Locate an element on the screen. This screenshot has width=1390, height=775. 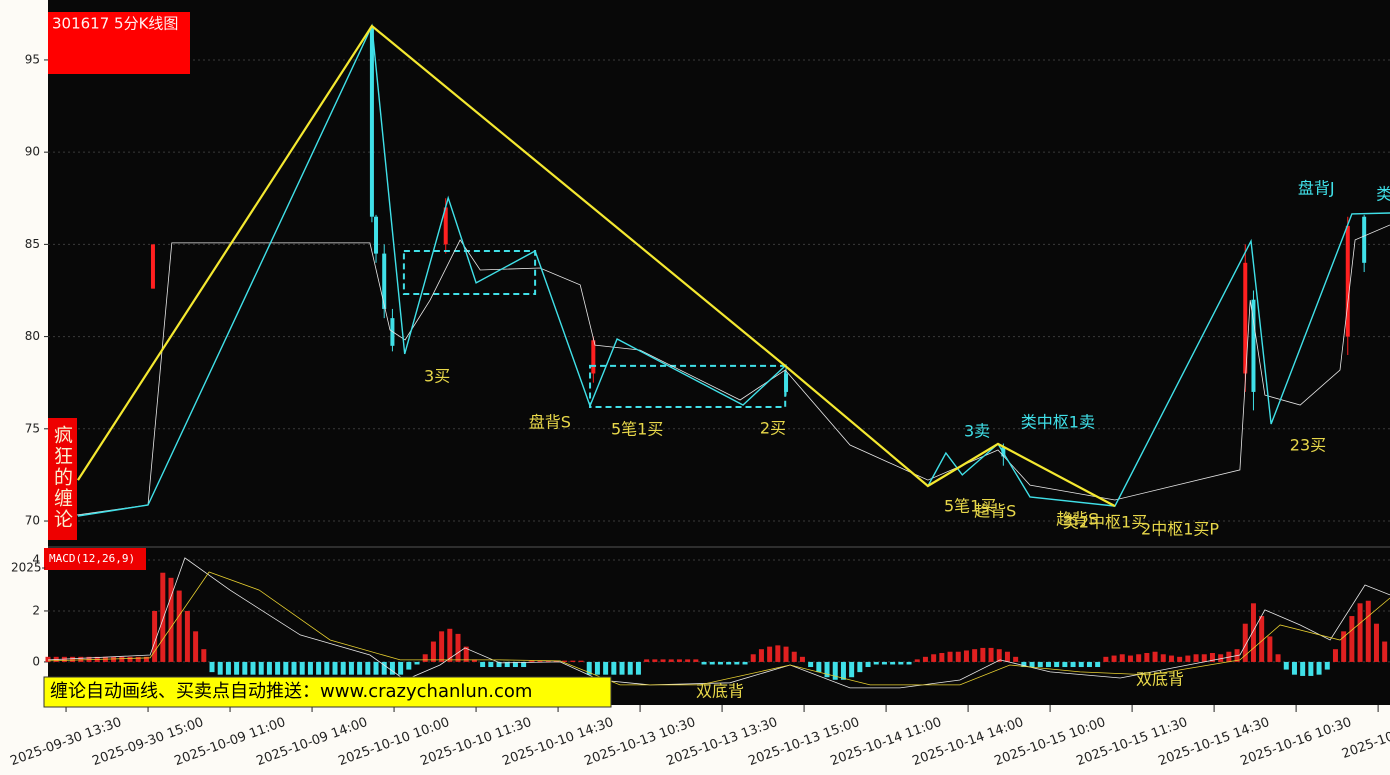
annotation: 2中枢1买P is located at coordinates (1180, 529).